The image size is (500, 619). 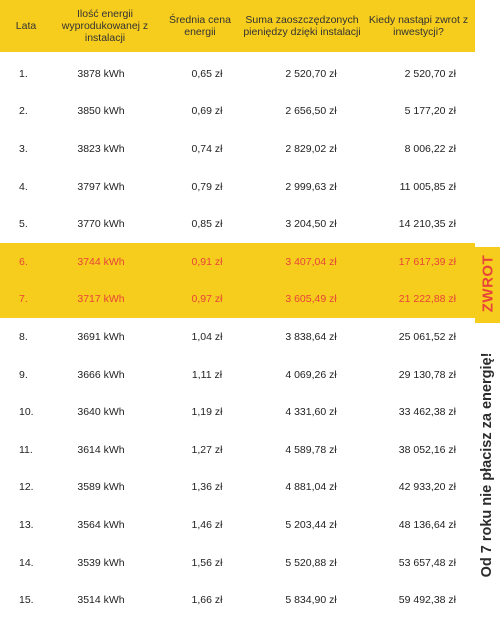 What do you see at coordinates (237, 187) in the screenshot?
I see `table-row: 4. 3797 kWh 0,79 zł 2 999,63 zł 11 005,85 zł` at bounding box center [237, 187].